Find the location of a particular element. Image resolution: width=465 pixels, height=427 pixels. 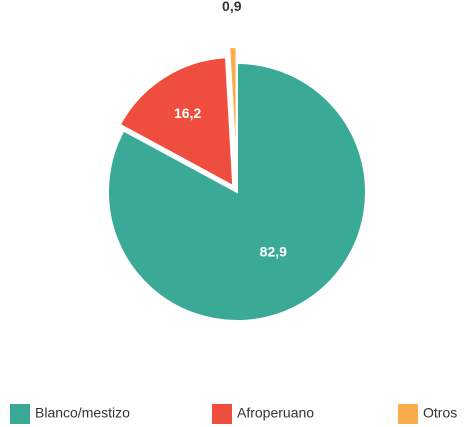

legend-label: Afroperuano is located at coordinates (275, 413).